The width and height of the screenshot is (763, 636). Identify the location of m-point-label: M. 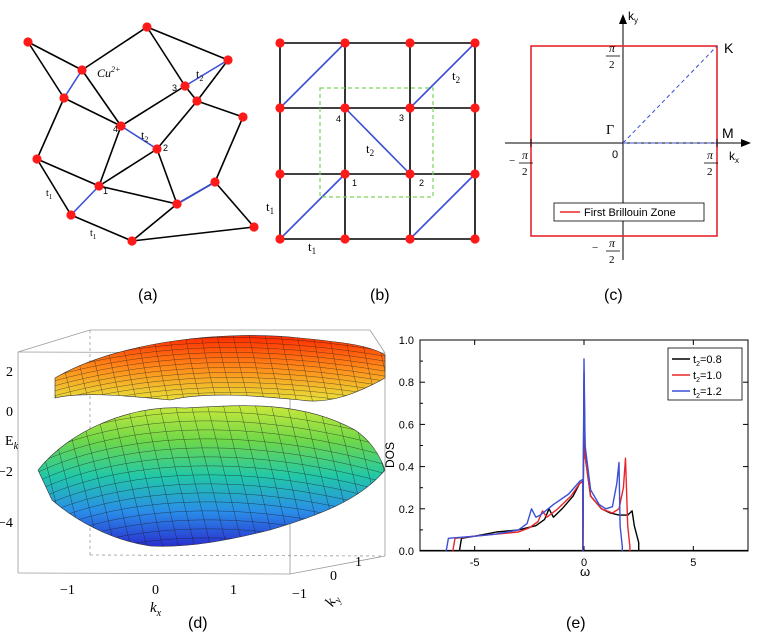
(728, 133).